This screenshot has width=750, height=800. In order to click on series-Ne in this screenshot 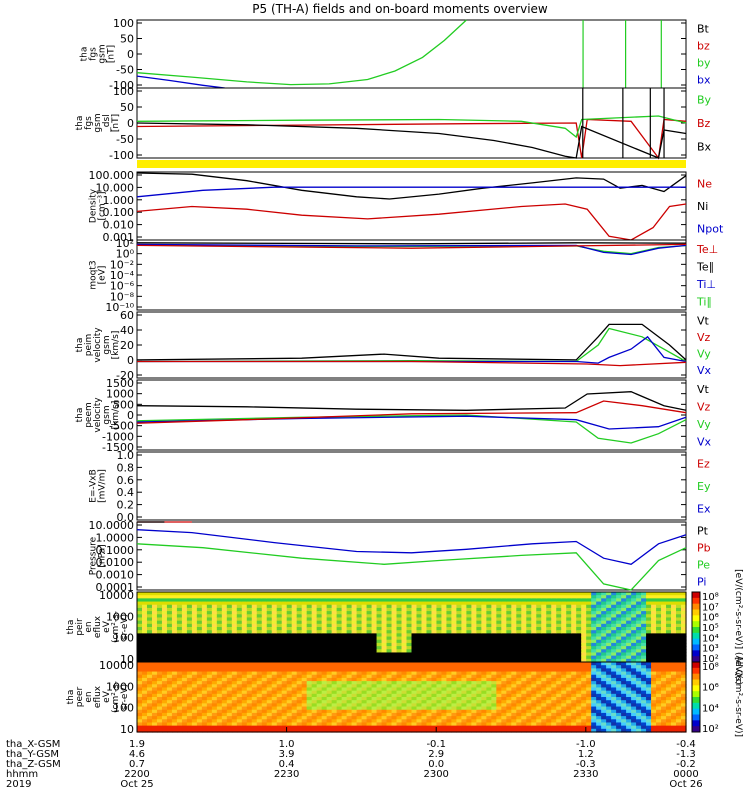, I will do `click(411, 222)`.